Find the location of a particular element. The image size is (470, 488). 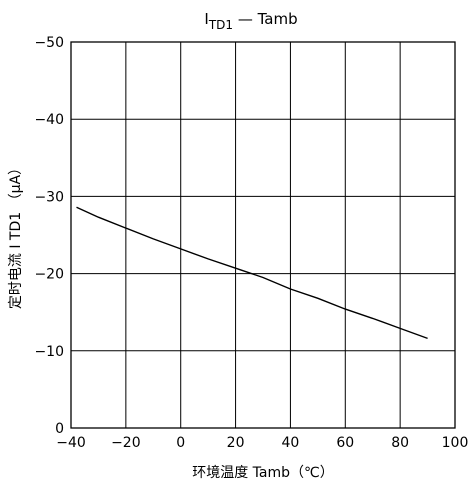

y-tick-label: −20 is located at coordinates (49, 275).